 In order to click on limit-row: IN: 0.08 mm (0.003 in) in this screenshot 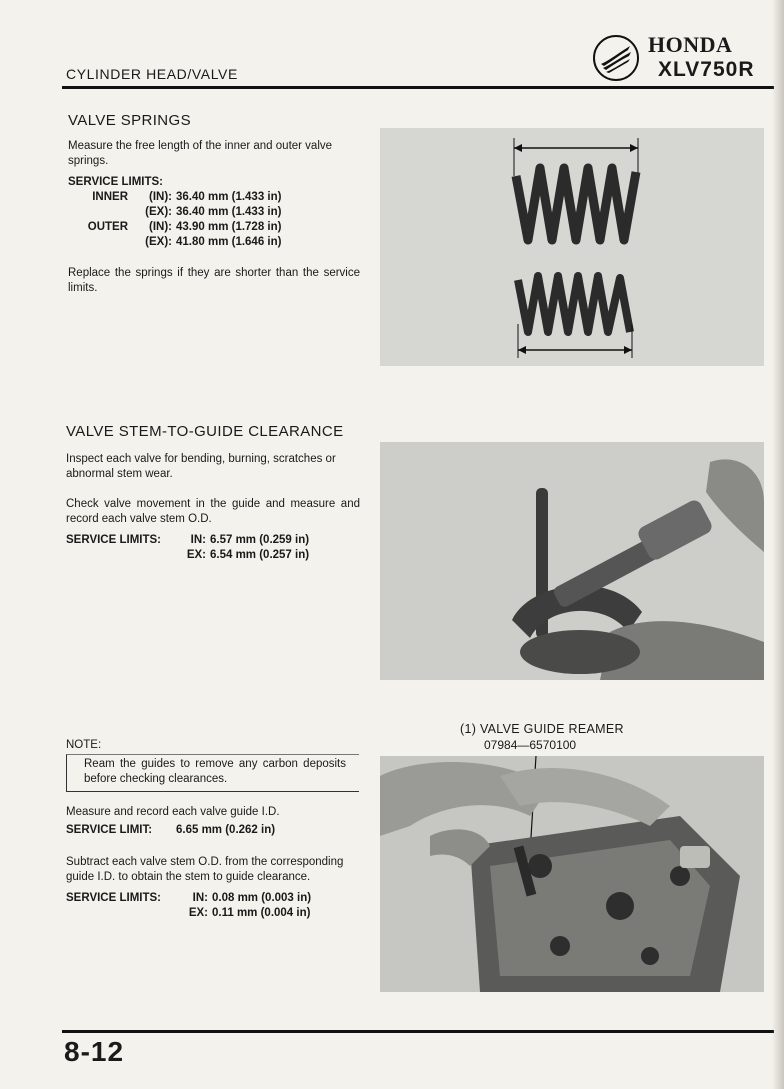, I will do `click(247, 898)`.